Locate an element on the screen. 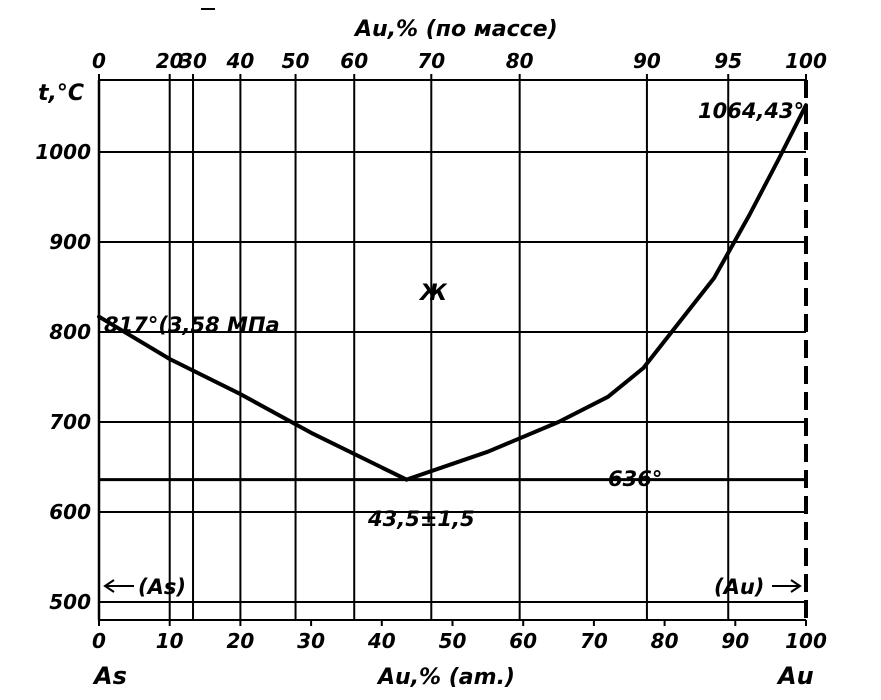 This screenshot has height=700, width=881. top-tick-label-2: 30 is located at coordinates (193, 61).